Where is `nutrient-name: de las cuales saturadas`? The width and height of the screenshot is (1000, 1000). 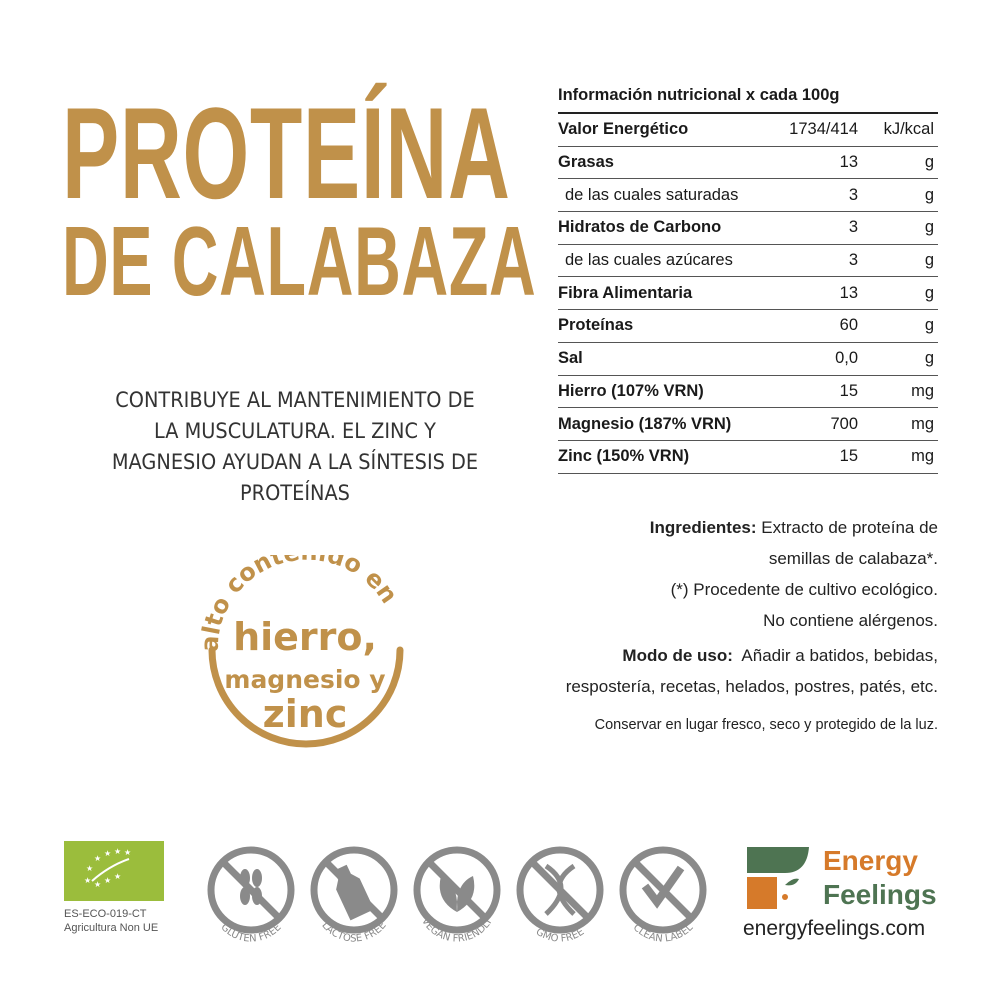
nutrient-name: de las cuales saturadas is located at coordinates (652, 194).